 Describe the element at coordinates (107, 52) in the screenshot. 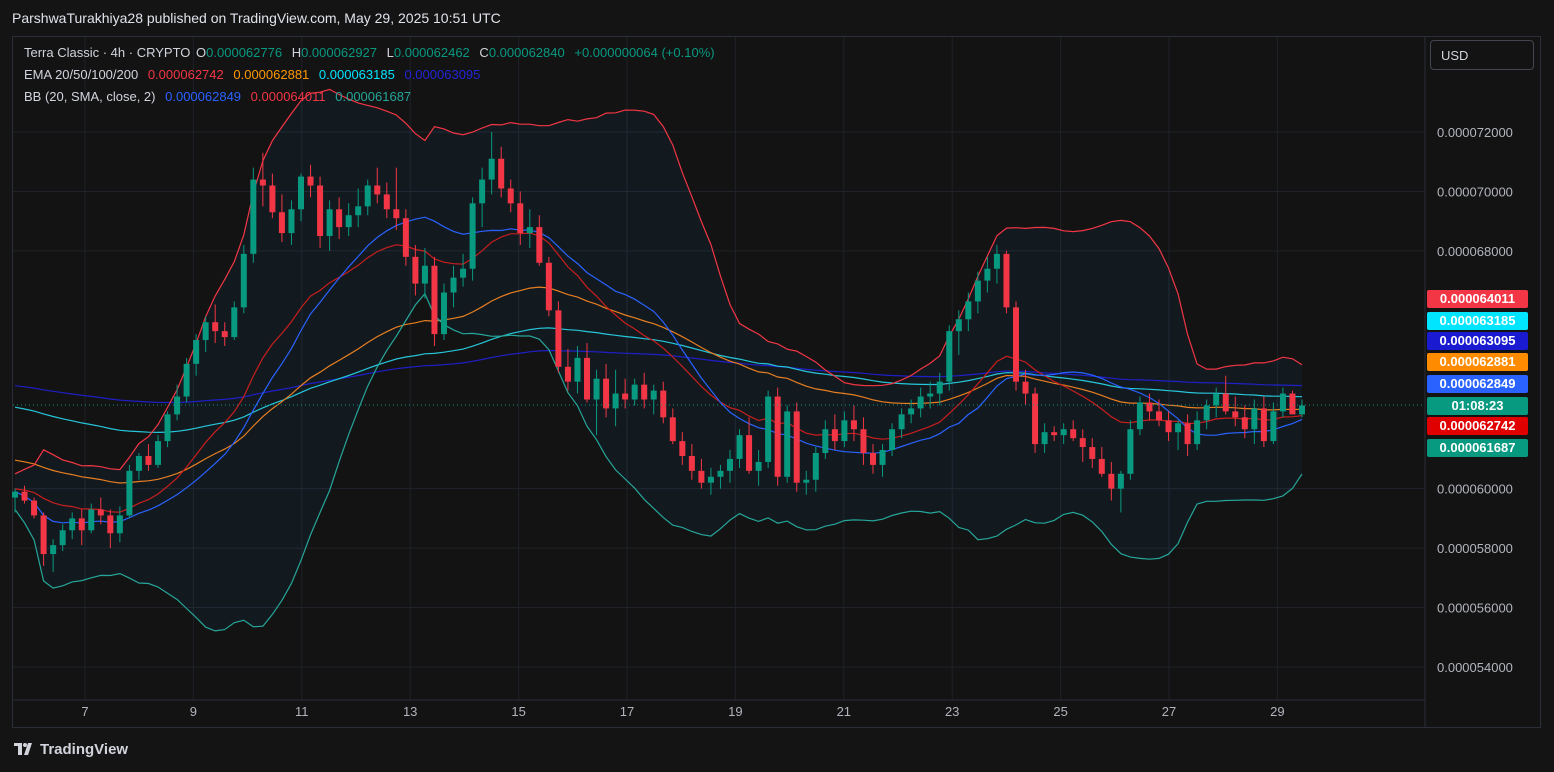

I see `symbol-name: Terra Classic · 4h · CRYPTO` at that location.